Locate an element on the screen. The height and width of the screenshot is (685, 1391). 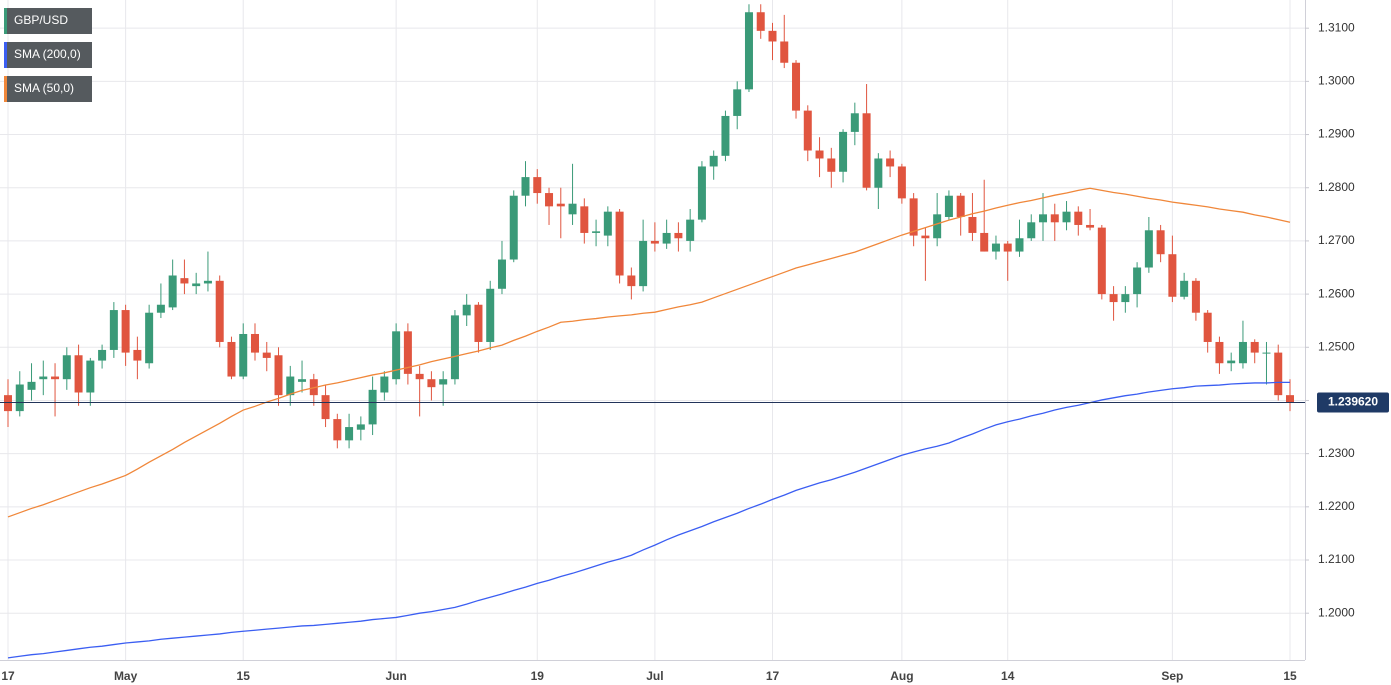
y-tick-label: 1.3000 is located at coordinates (1336, 81).